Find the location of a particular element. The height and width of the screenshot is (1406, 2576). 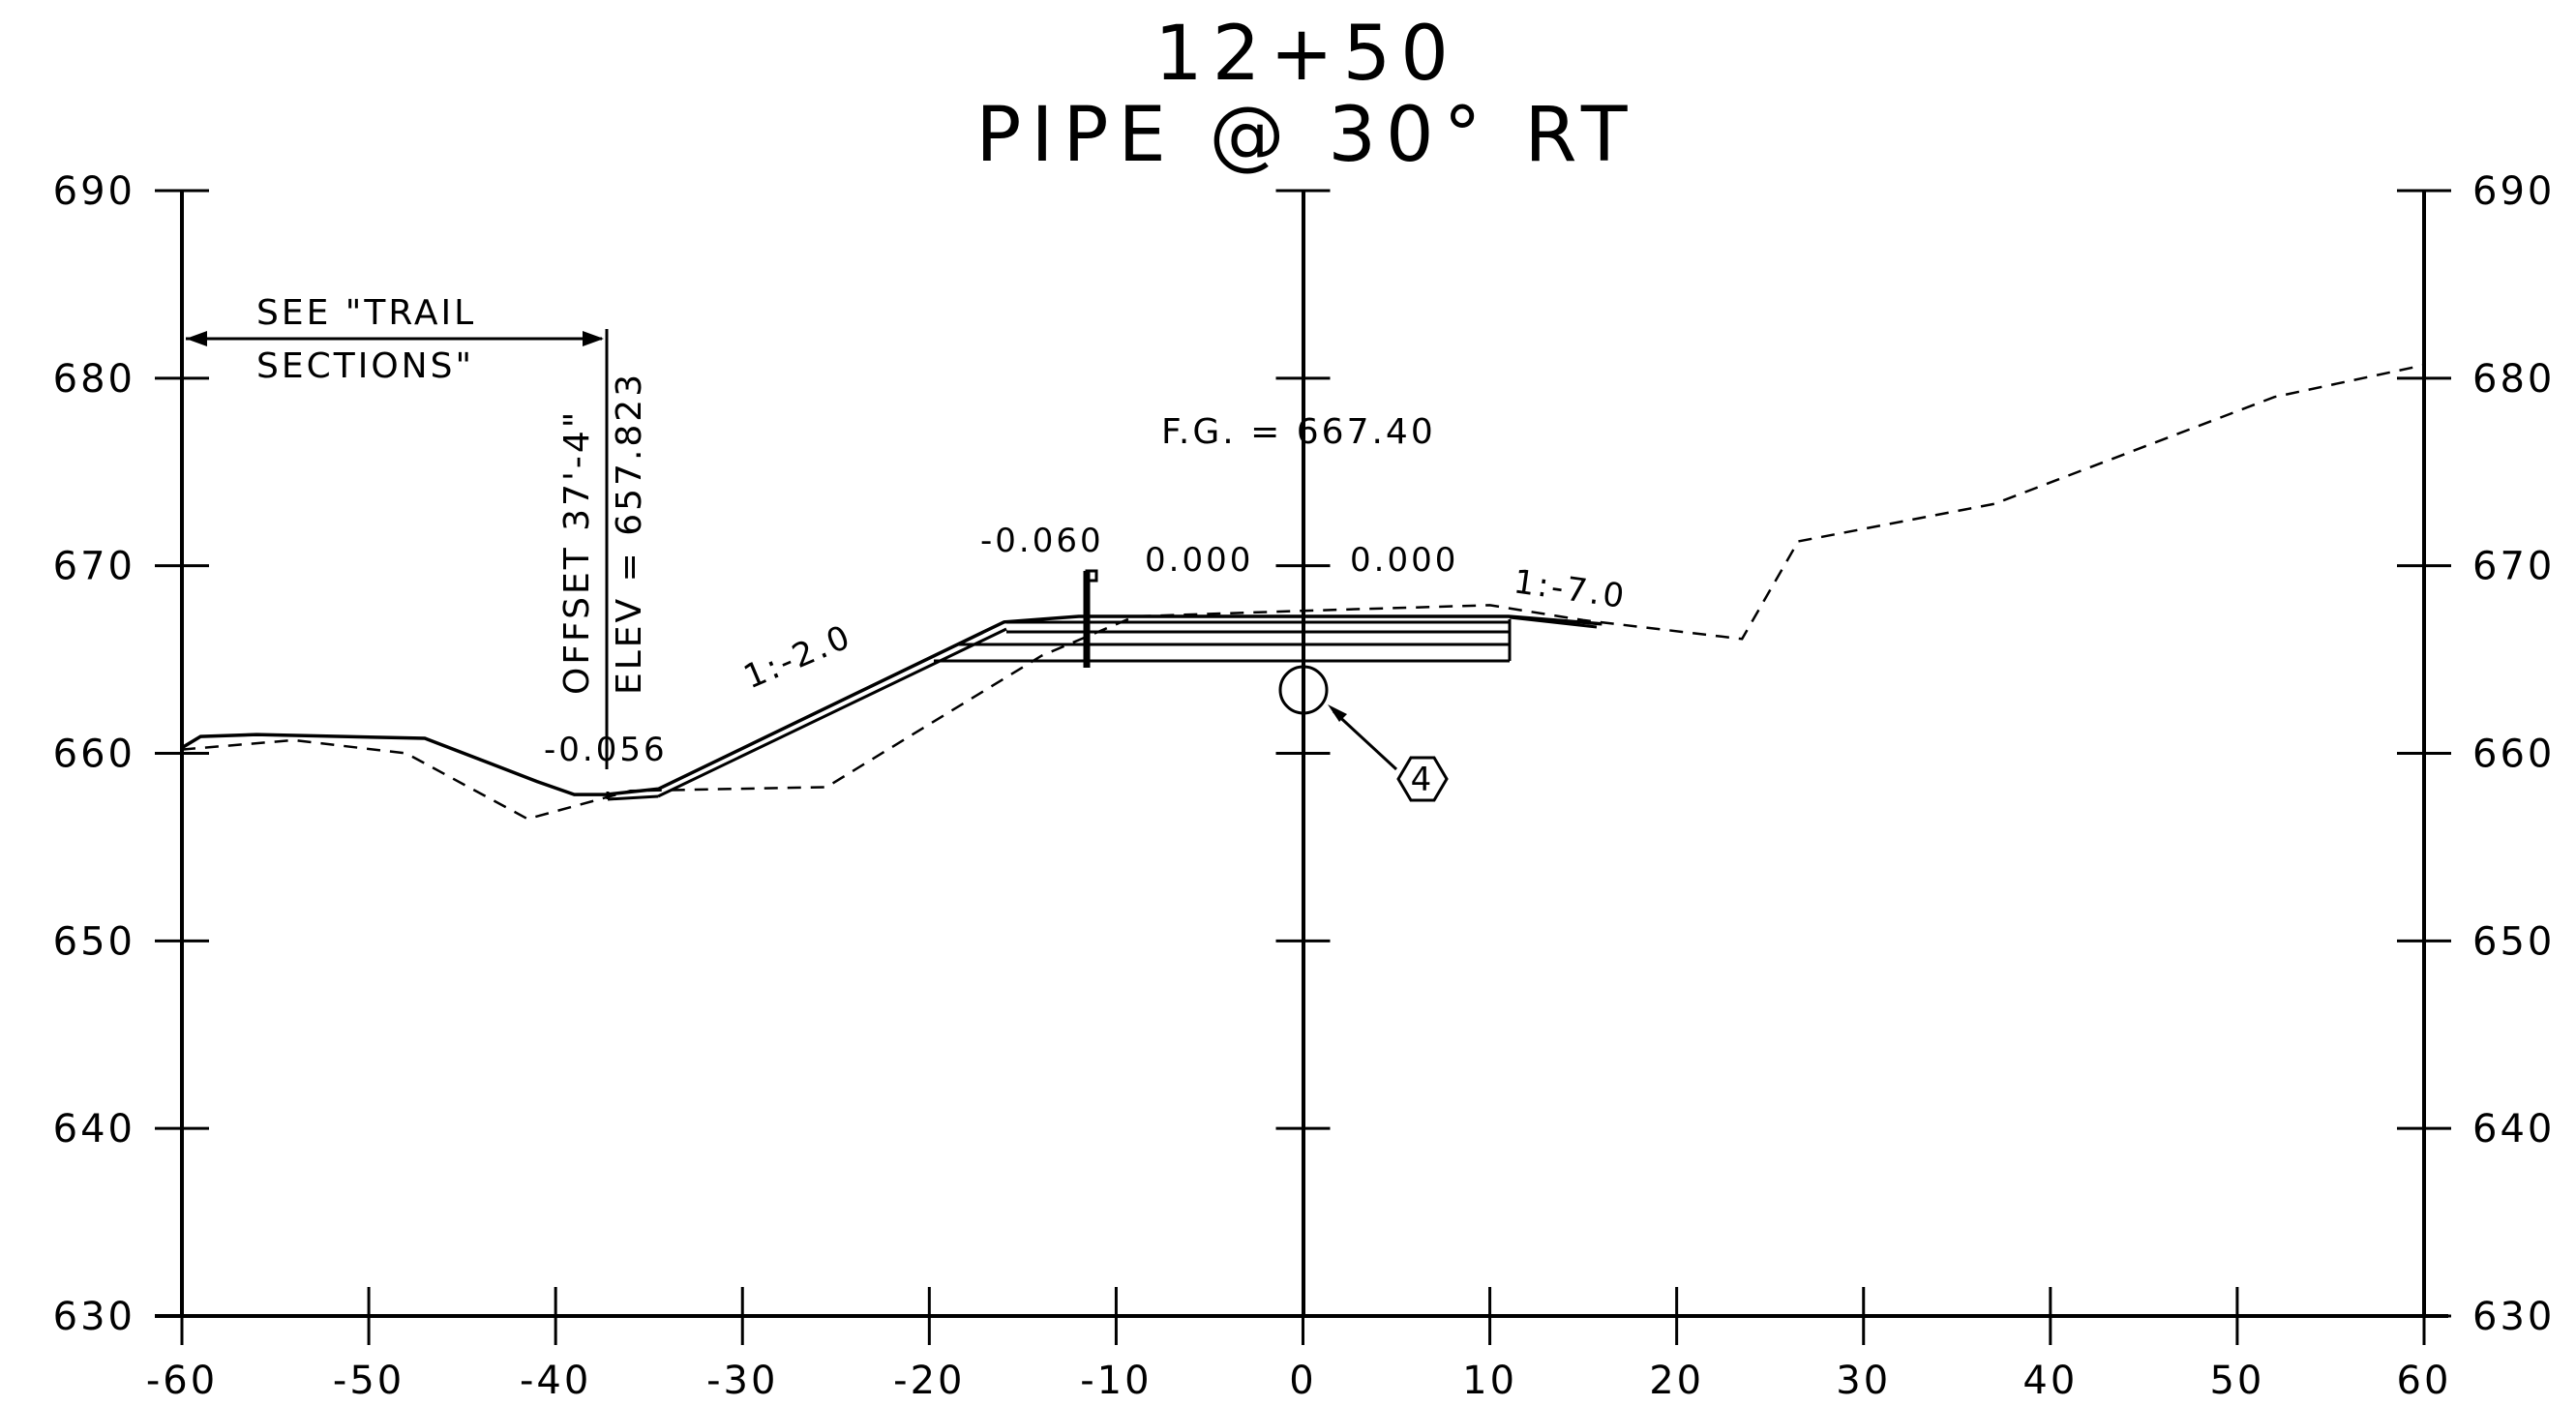

station-title: 12+50 is located at coordinates (1306, 55).